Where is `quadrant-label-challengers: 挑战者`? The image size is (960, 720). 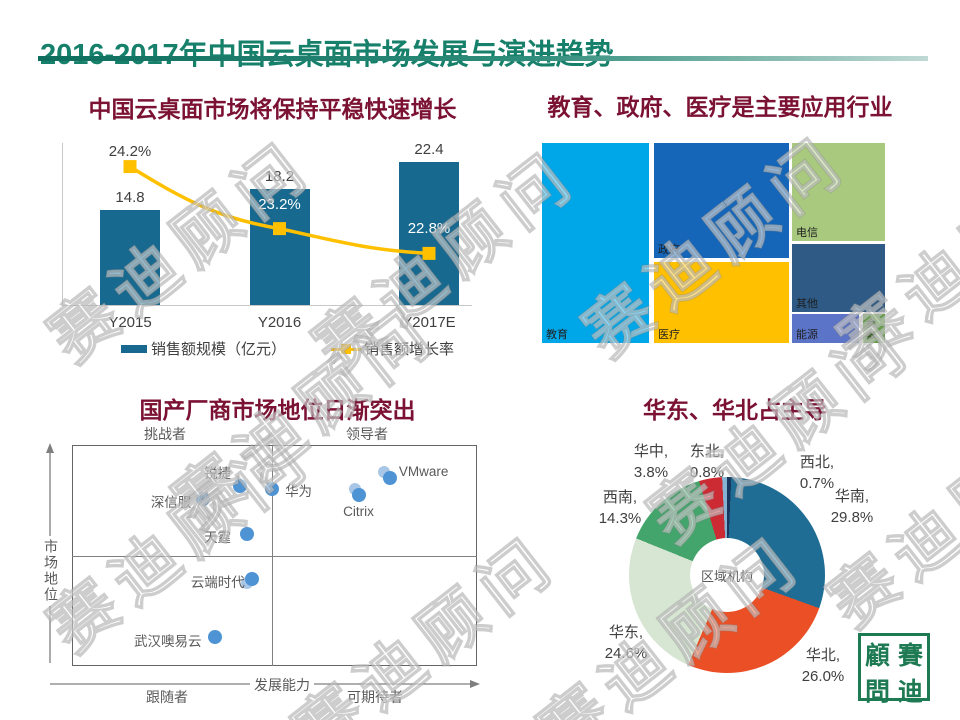 quadrant-label-challengers: 挑战者 is located at coordinates (165, 434).